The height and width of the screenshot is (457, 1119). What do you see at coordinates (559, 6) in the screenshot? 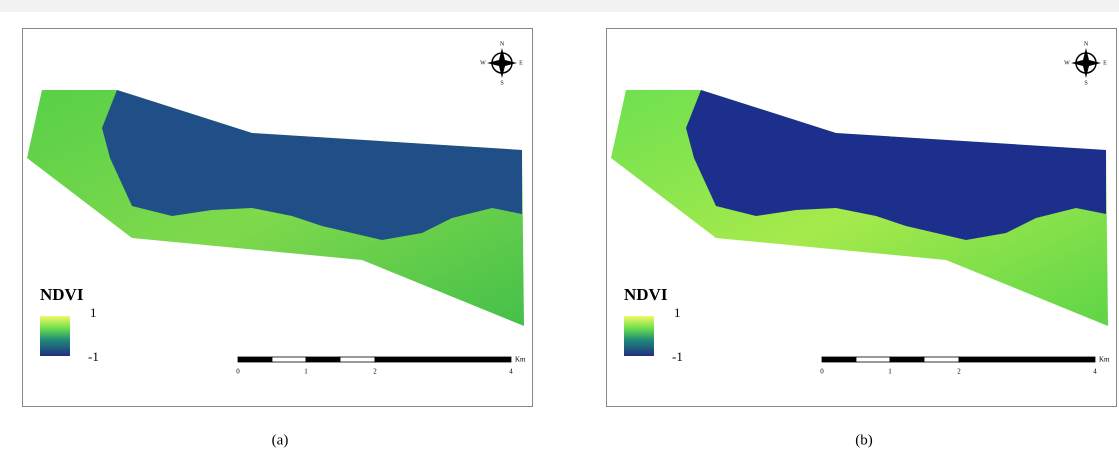
I see `top-band` at bounding box center [559, 6].